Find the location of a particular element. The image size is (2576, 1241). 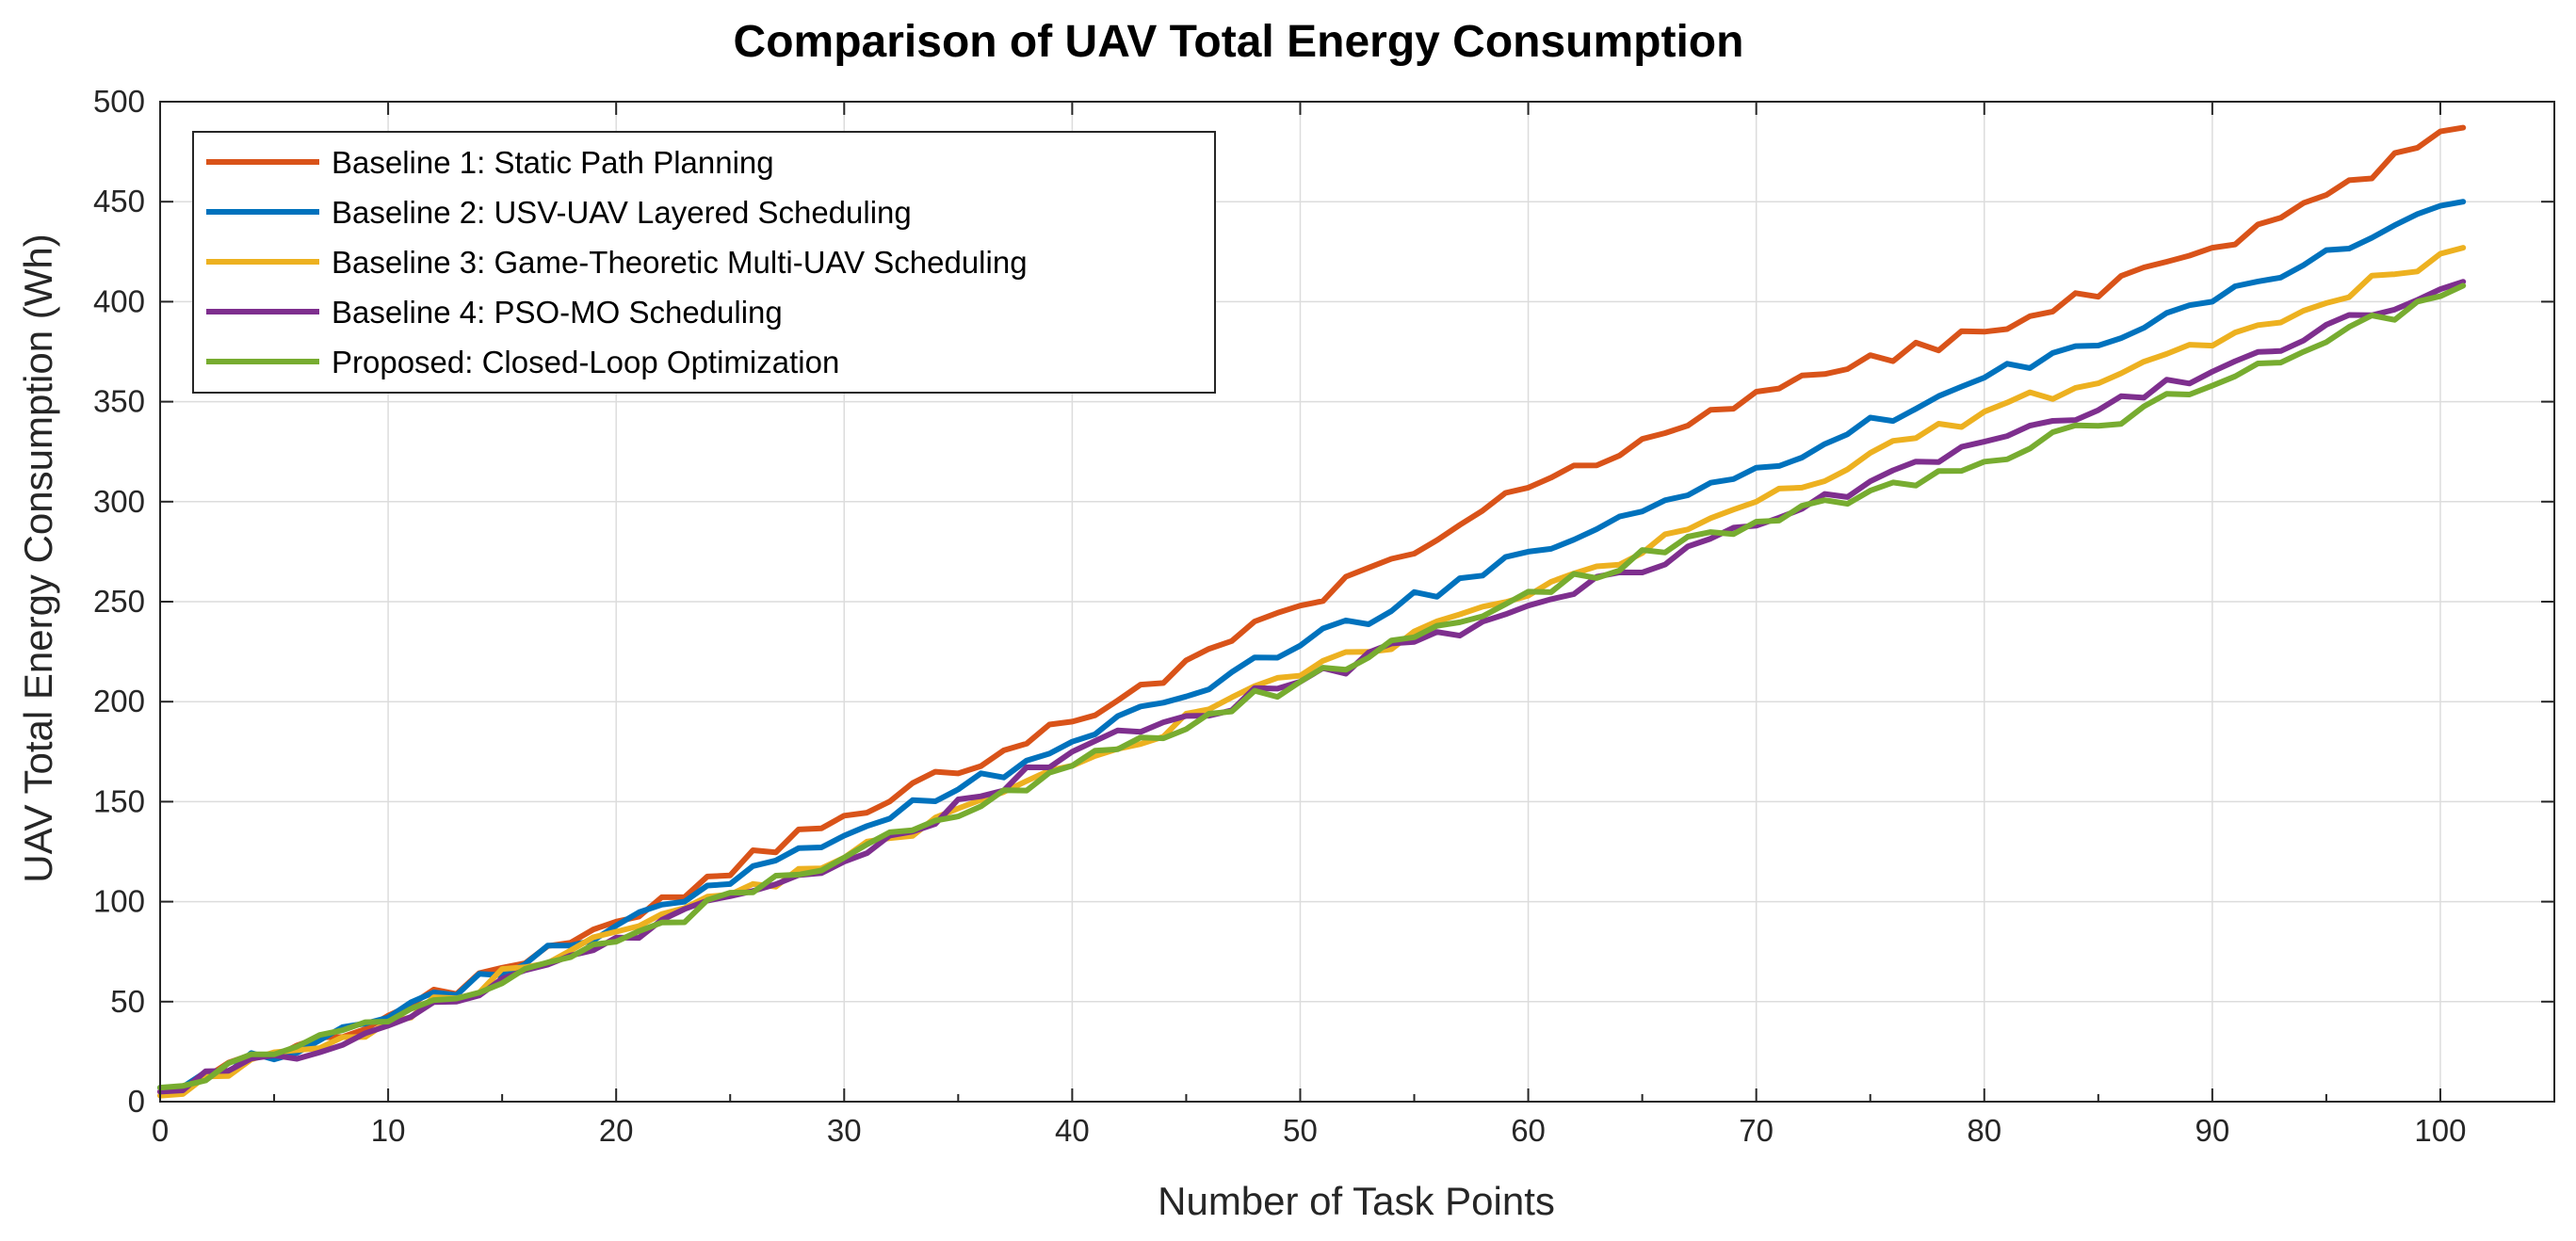

y-tick-label: 300 is located at coordinates (119, 501).